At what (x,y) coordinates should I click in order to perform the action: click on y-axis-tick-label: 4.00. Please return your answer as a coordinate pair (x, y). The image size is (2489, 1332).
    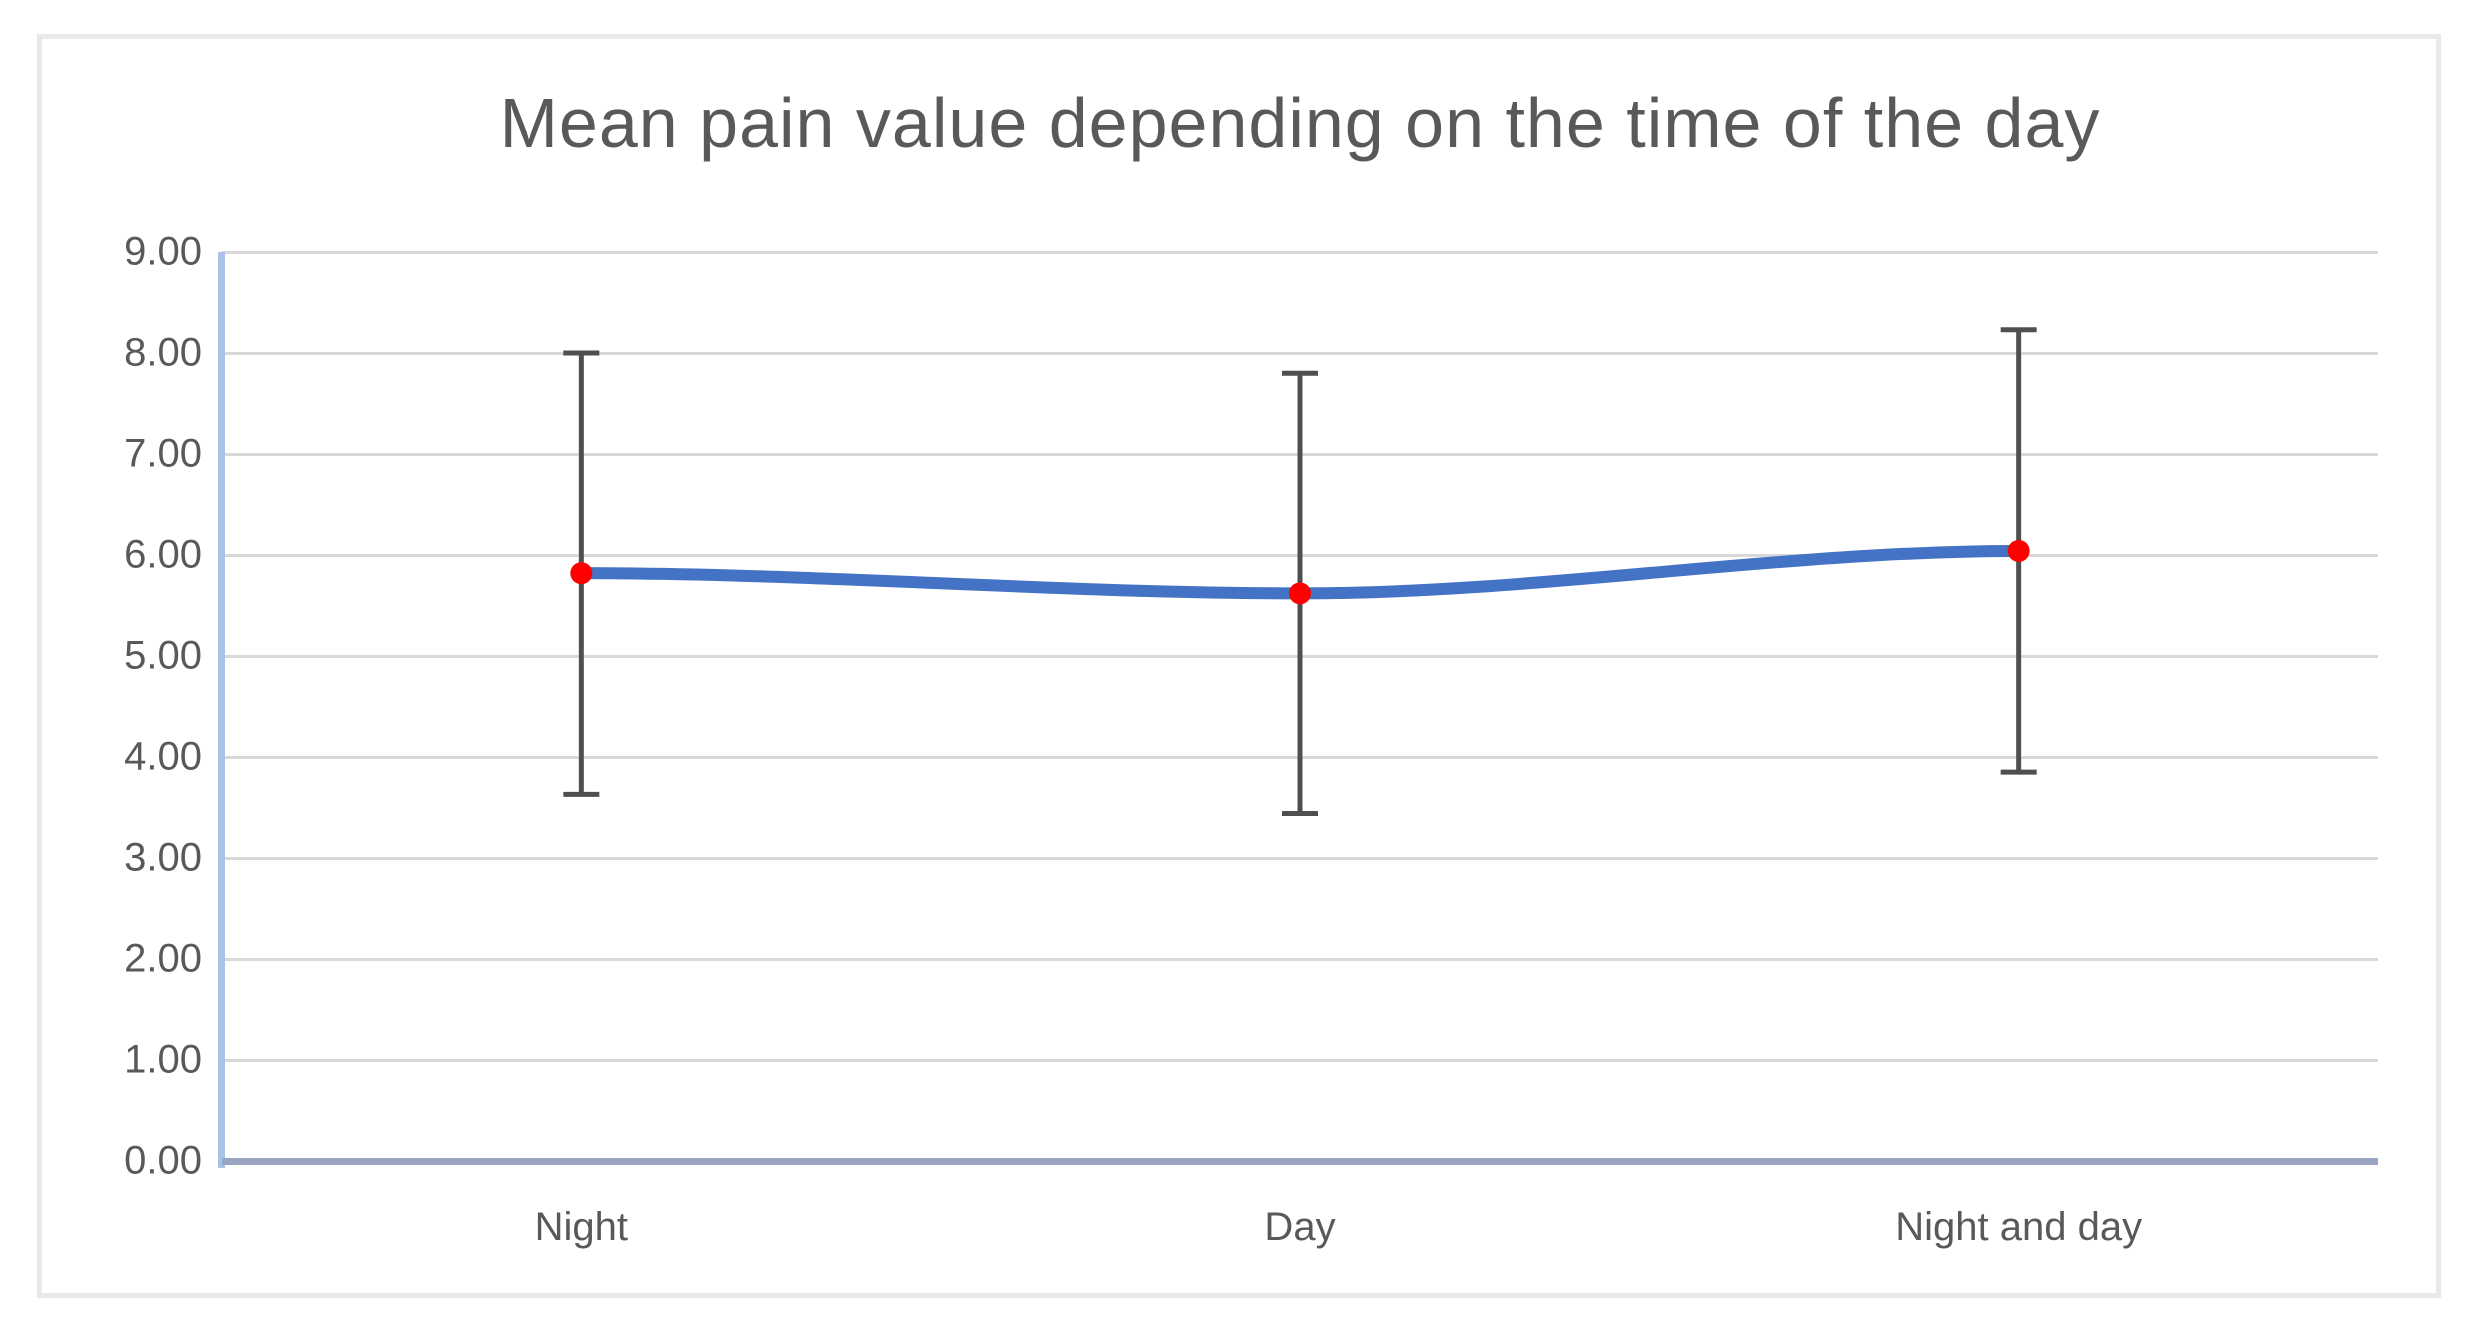
    Looking at the image, I should click on (163, 756).